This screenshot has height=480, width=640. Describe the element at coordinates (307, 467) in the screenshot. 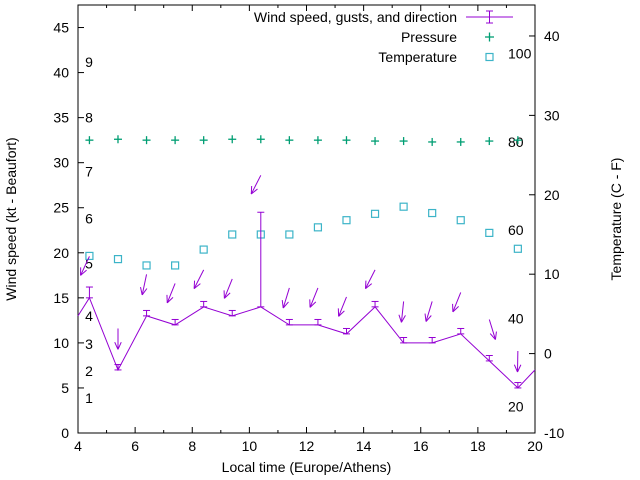

I see `x-axis-title: Local time (Europe/Athens)` at that location.